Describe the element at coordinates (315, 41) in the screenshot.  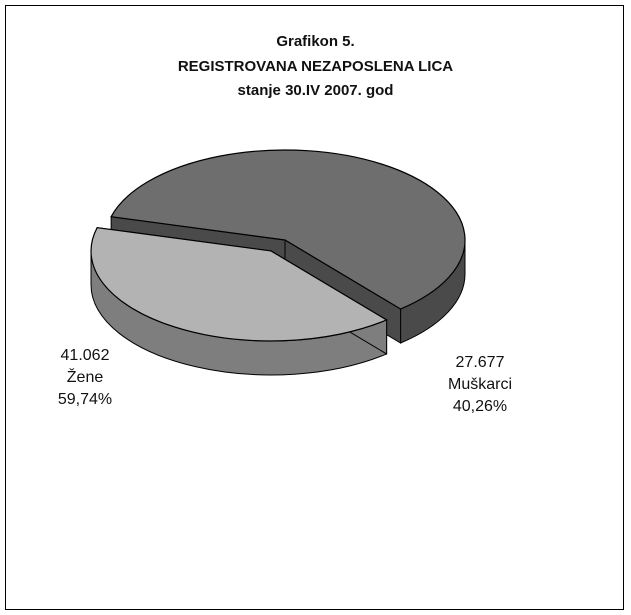
I see `chart-title: Grafikon 5.` at that location.